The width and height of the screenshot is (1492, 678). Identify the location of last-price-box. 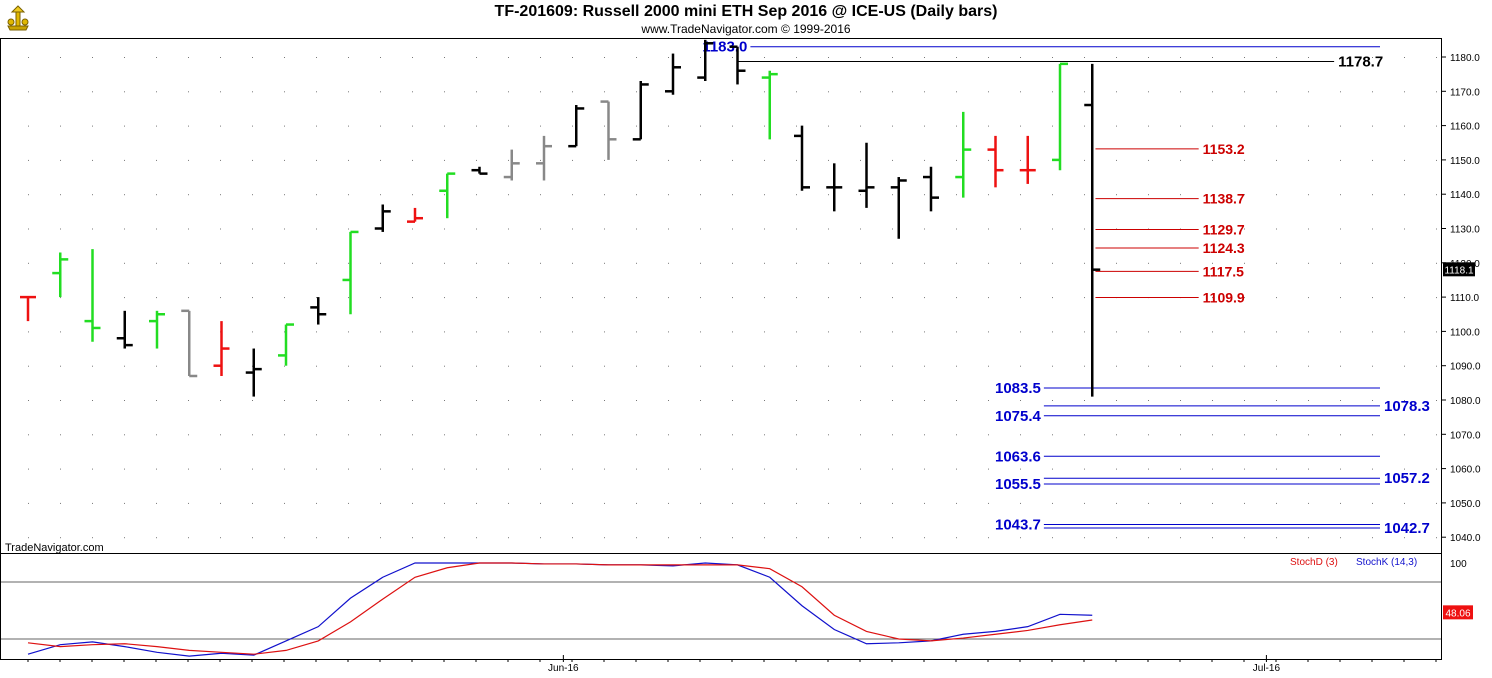
(1459, 269).